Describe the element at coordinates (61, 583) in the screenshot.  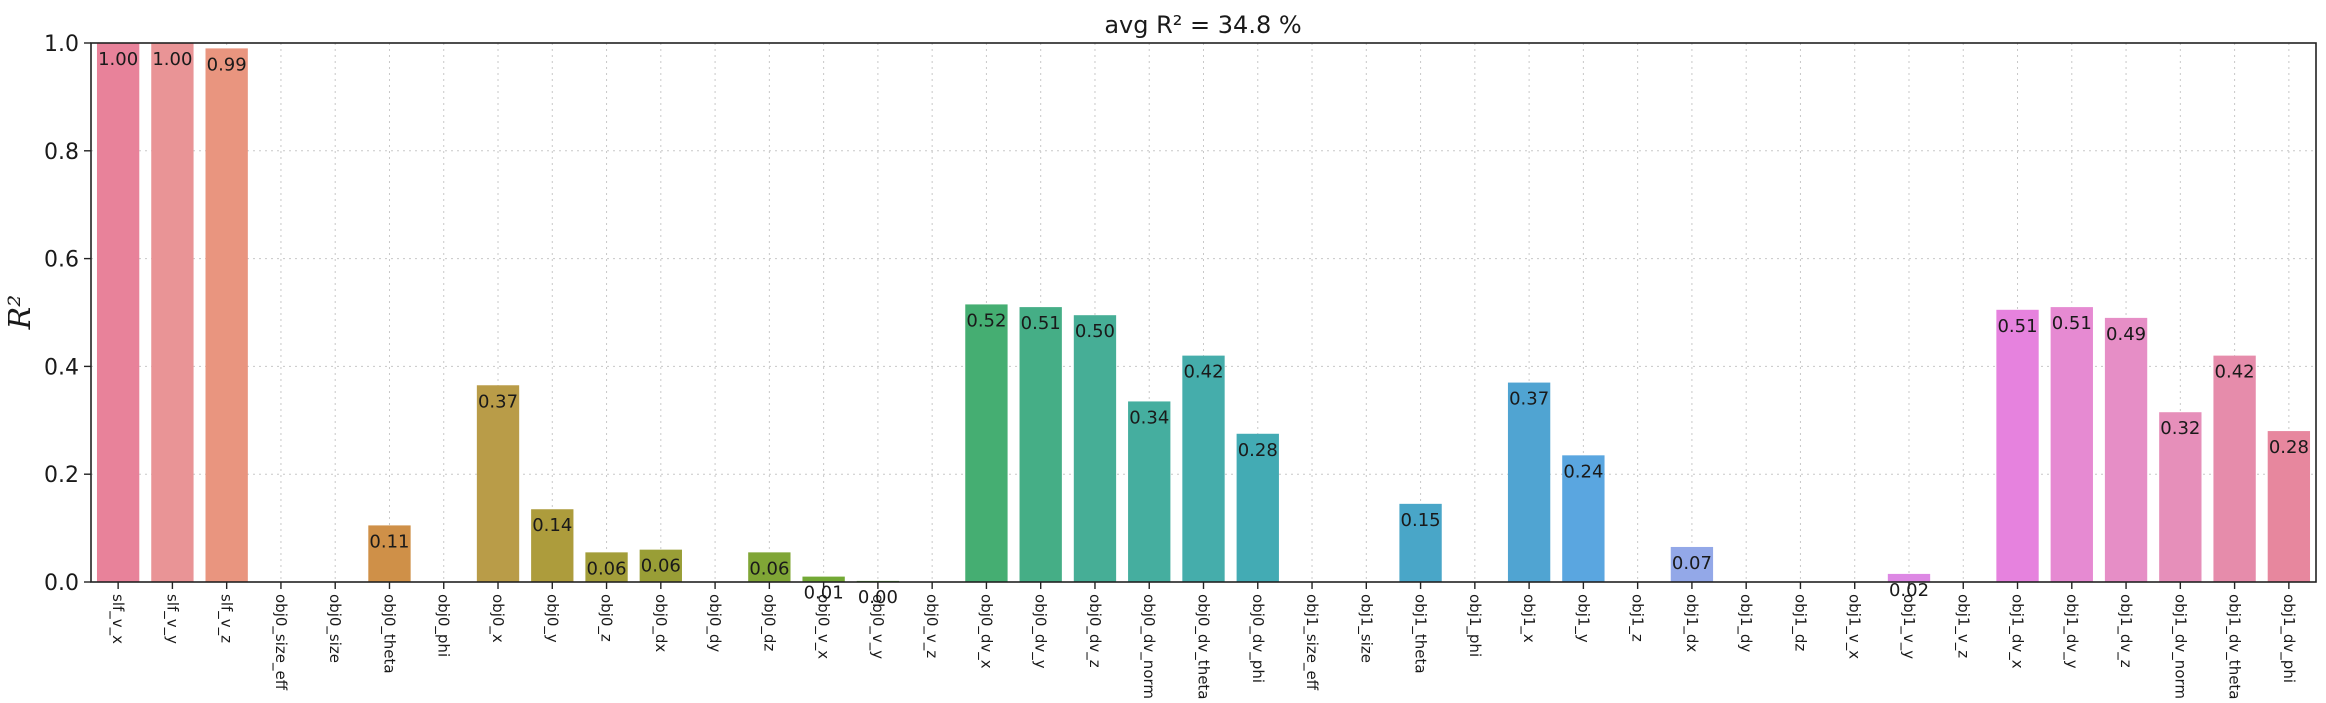
I see `y-tick-label: 0.0` at that location.